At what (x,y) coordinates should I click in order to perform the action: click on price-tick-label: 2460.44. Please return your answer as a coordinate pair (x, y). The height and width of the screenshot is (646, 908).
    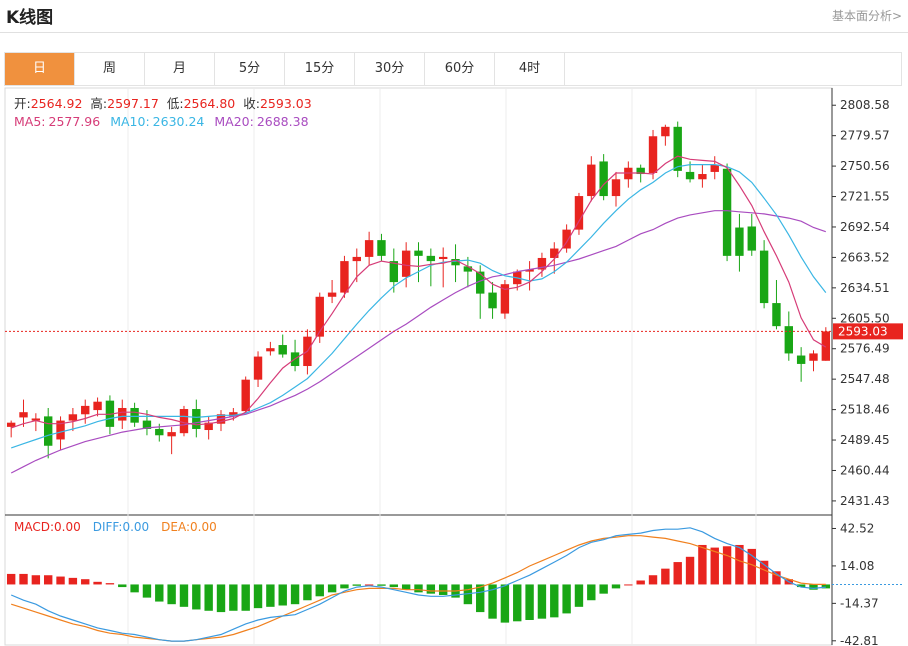
    Looking at the image, I should click on (865, 470).